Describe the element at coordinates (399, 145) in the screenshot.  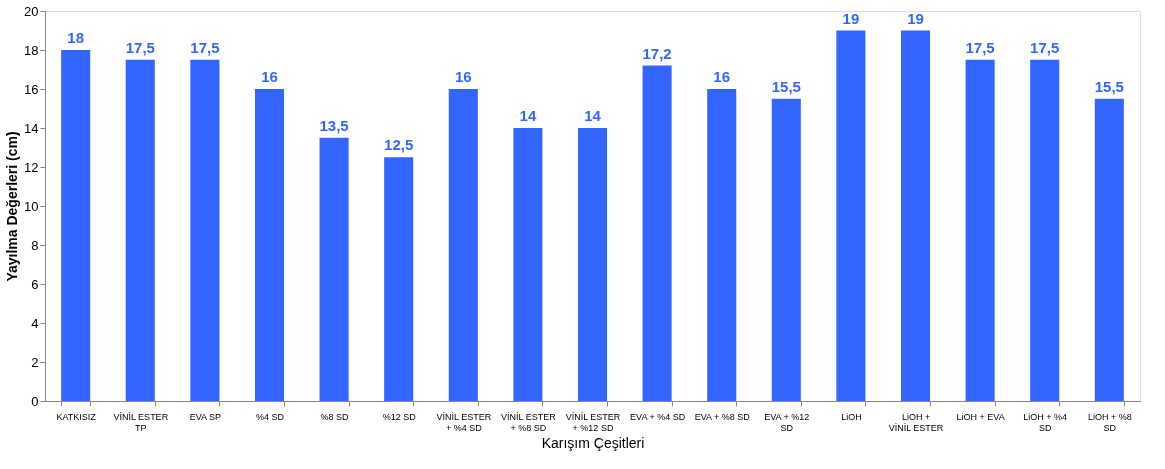
I see `data-label: 12,5` at that location.